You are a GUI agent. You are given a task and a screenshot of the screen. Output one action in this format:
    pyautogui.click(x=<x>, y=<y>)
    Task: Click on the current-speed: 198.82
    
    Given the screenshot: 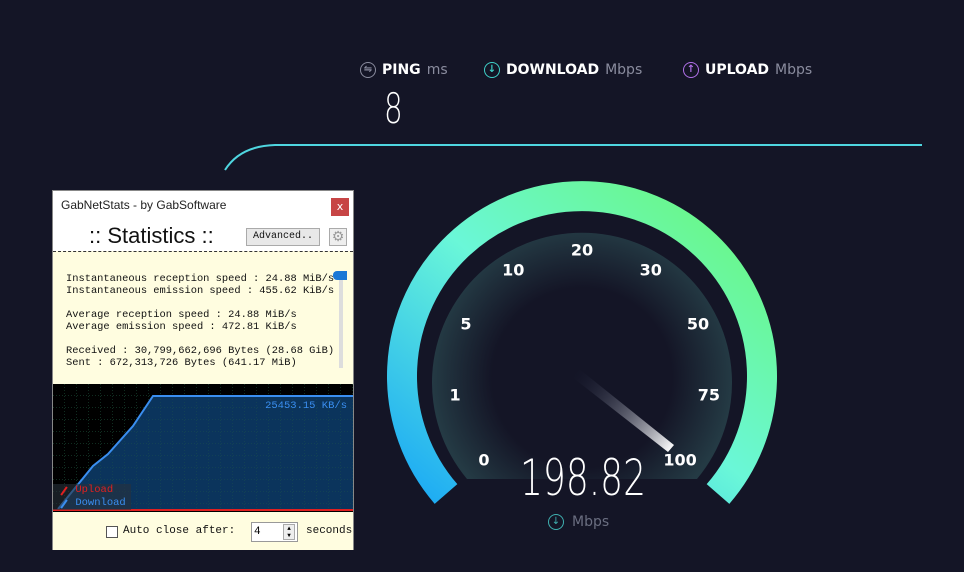 What is the action you would take?
    pyautogui.click(x=583, y=478)
    